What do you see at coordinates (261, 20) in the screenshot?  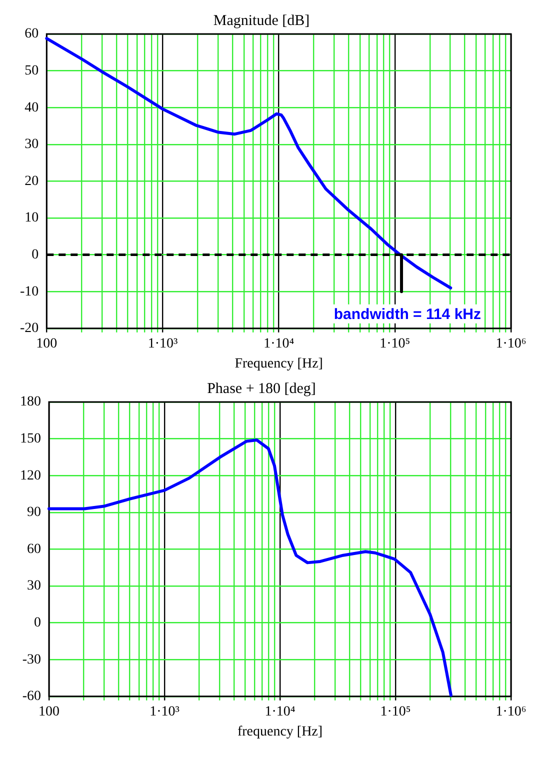 I see `chart-title: Magnitude [dB]` at bounding box center [261, 20].